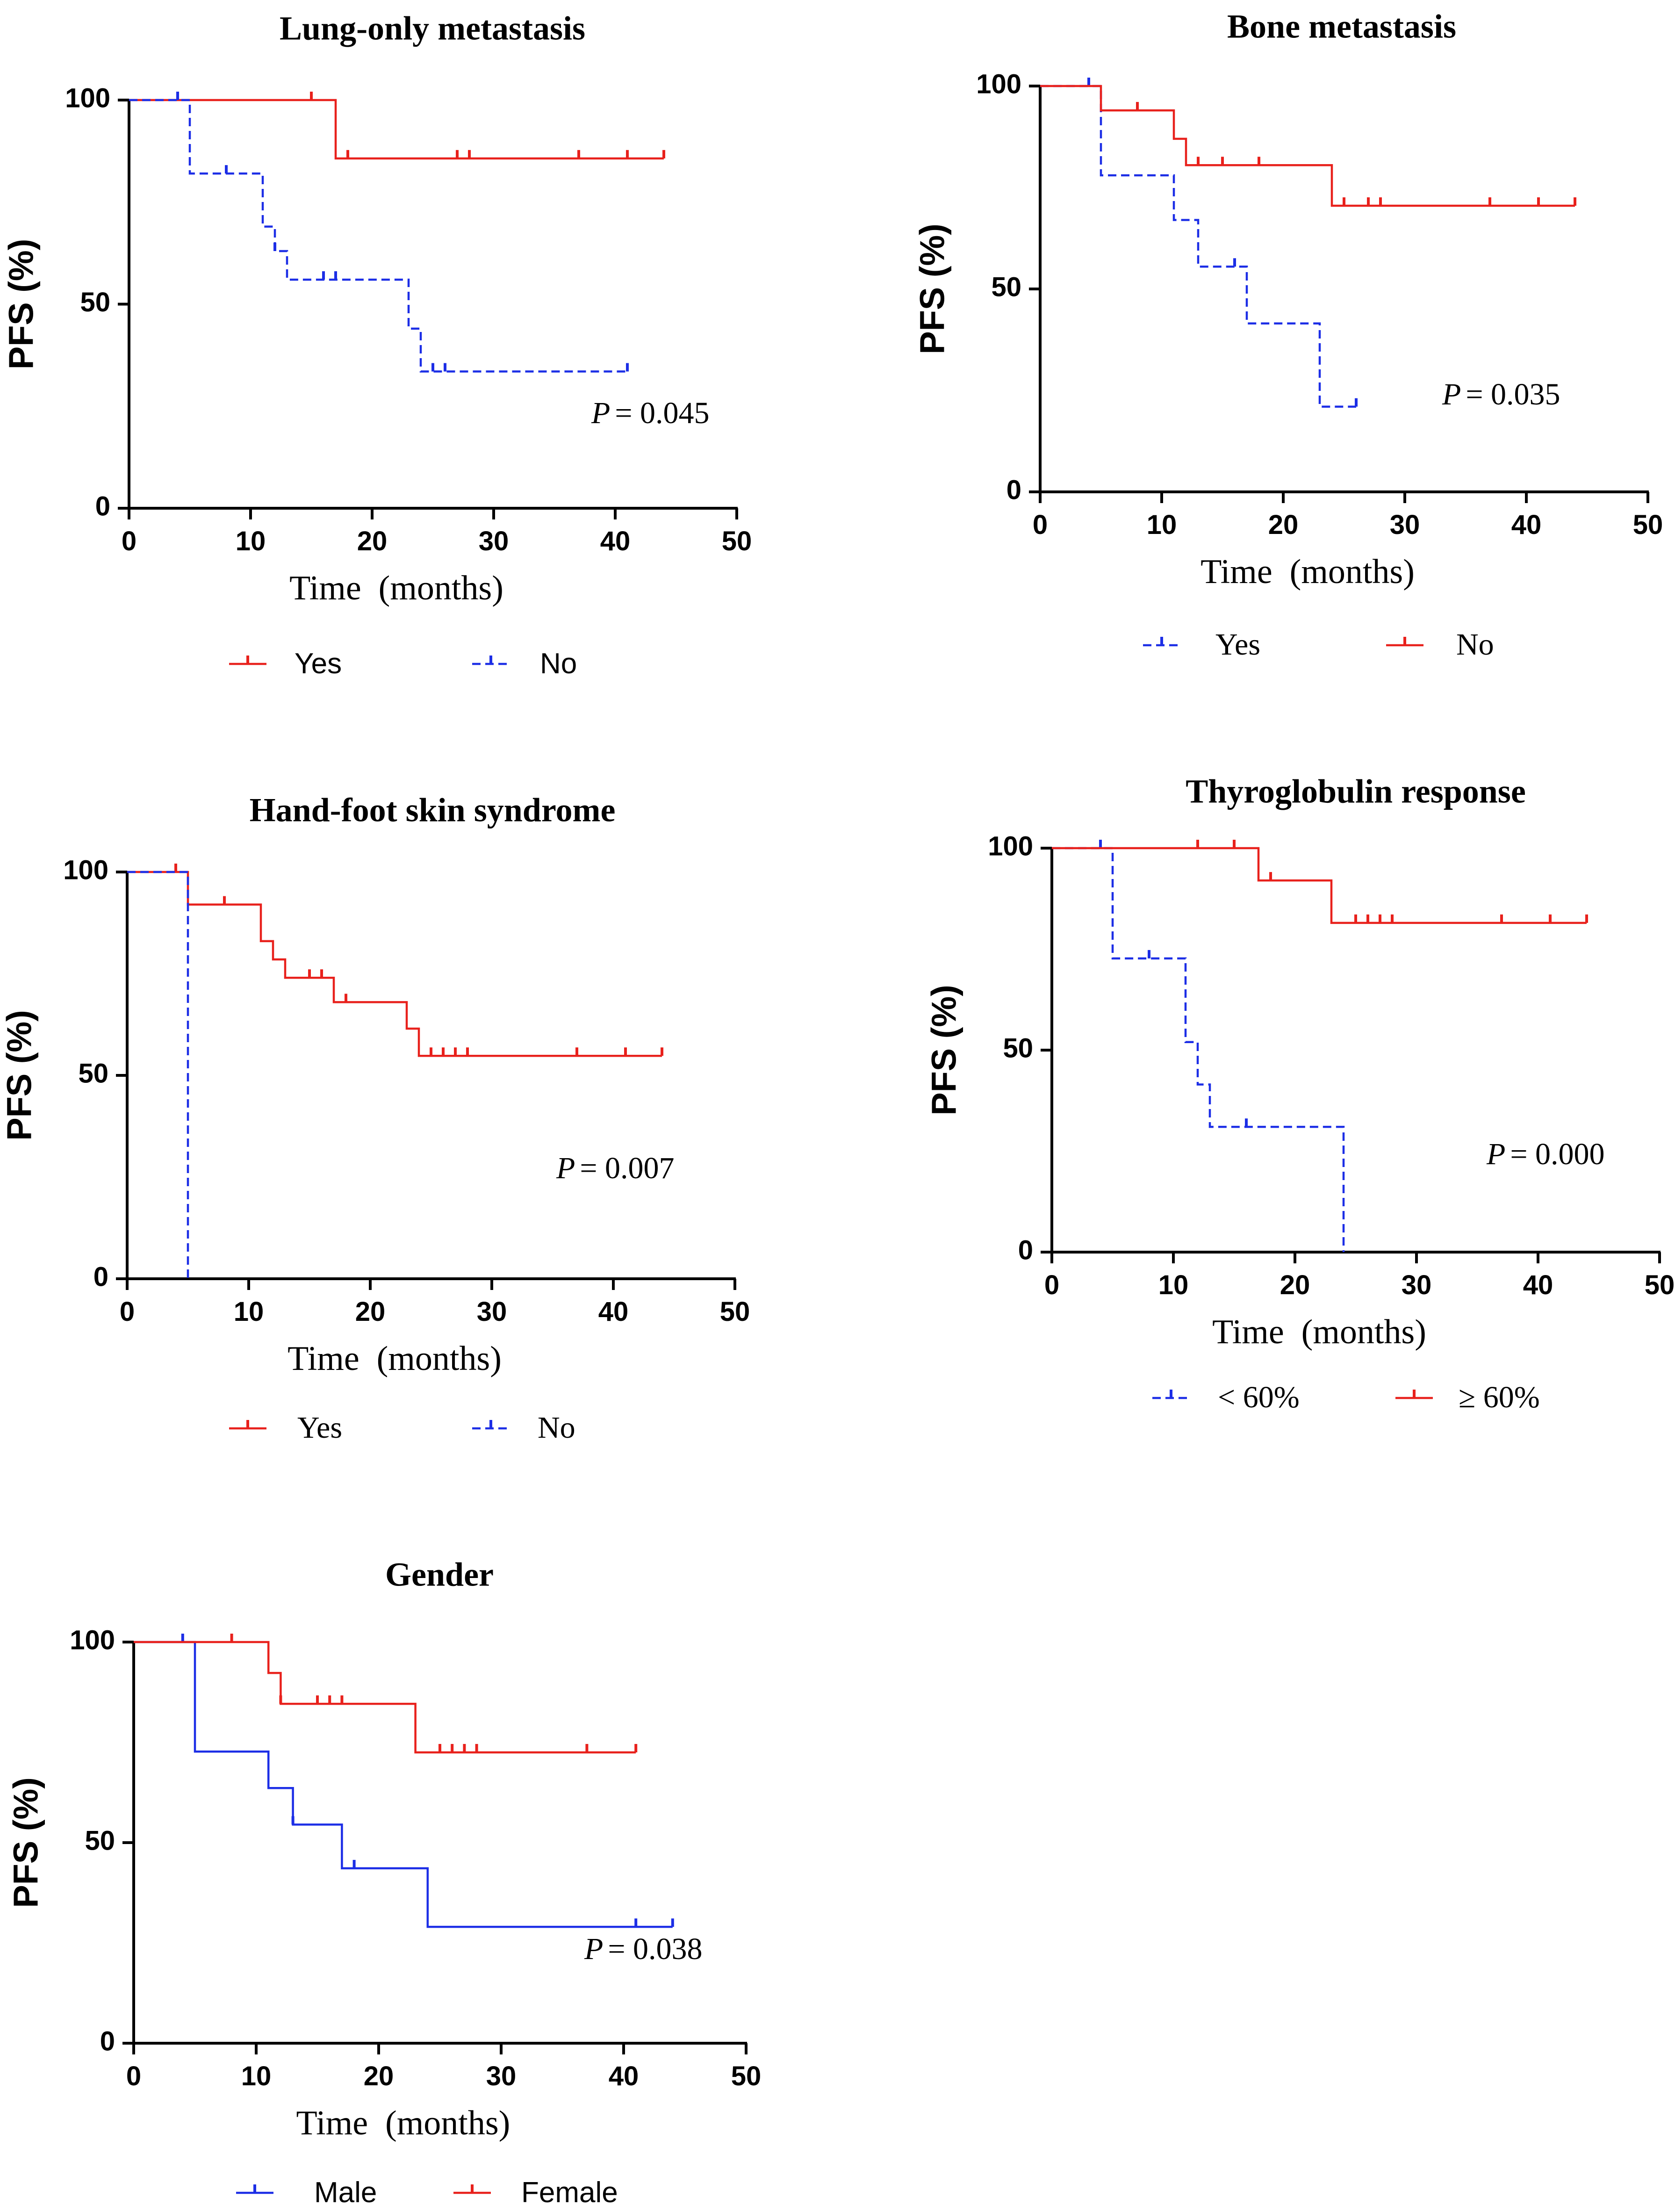  I want to click on legend-item: ≥ 60%, so click(1467, 1397).